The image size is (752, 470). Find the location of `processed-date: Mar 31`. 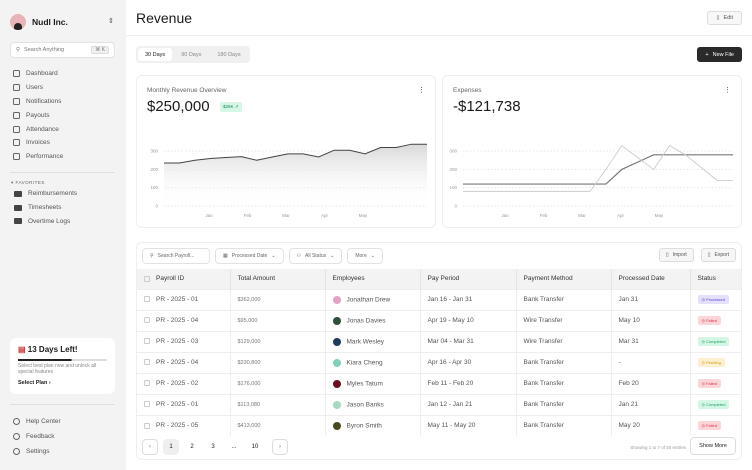

processed-date: Mar 31 is located at coordinates (651, 341).